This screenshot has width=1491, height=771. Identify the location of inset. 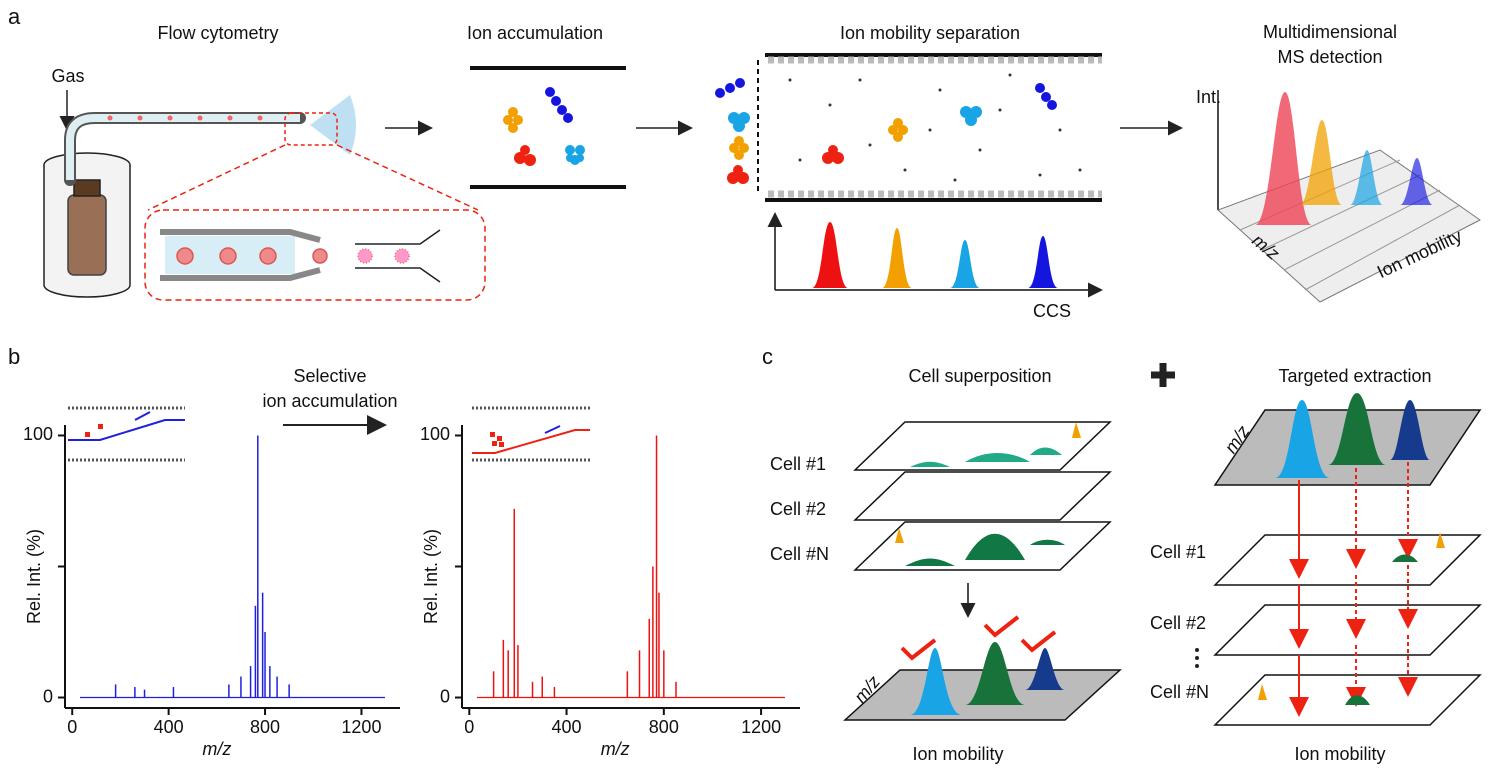
(329, 434).